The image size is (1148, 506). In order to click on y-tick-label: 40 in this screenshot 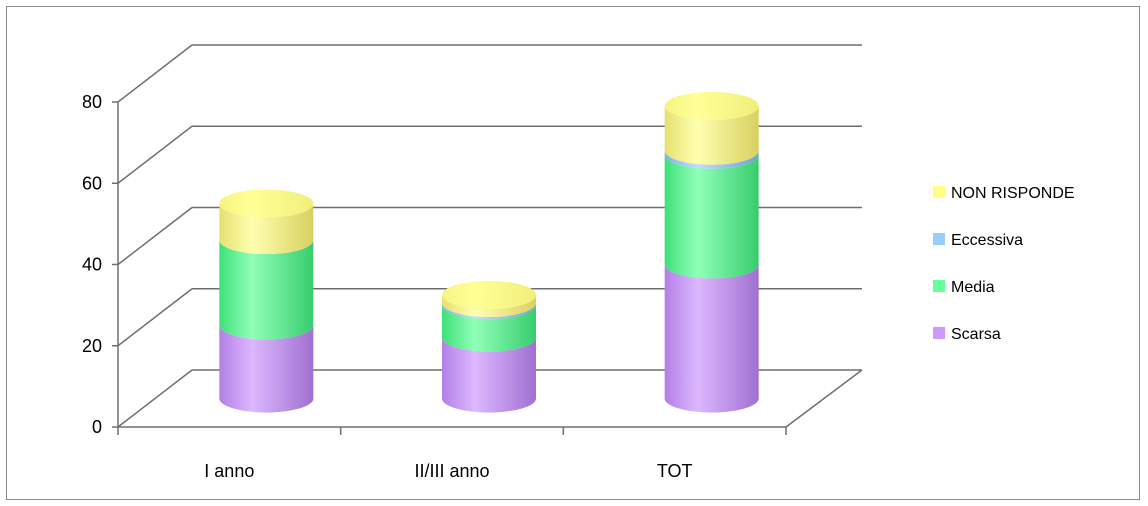, I will do `click(92, 265)`.